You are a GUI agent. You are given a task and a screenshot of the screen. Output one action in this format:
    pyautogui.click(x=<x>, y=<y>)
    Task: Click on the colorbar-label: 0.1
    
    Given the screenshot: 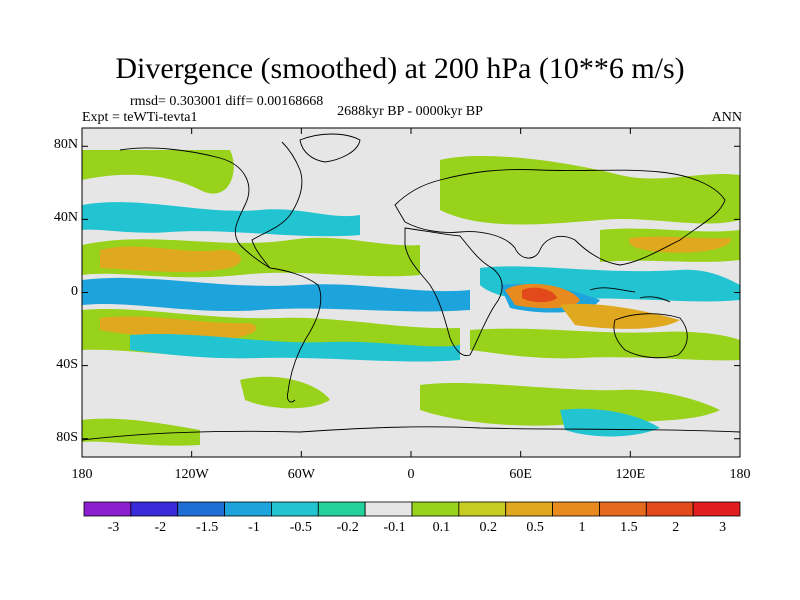 What is the action you would take?
    pyautogui.click(x=441, y=527)
    